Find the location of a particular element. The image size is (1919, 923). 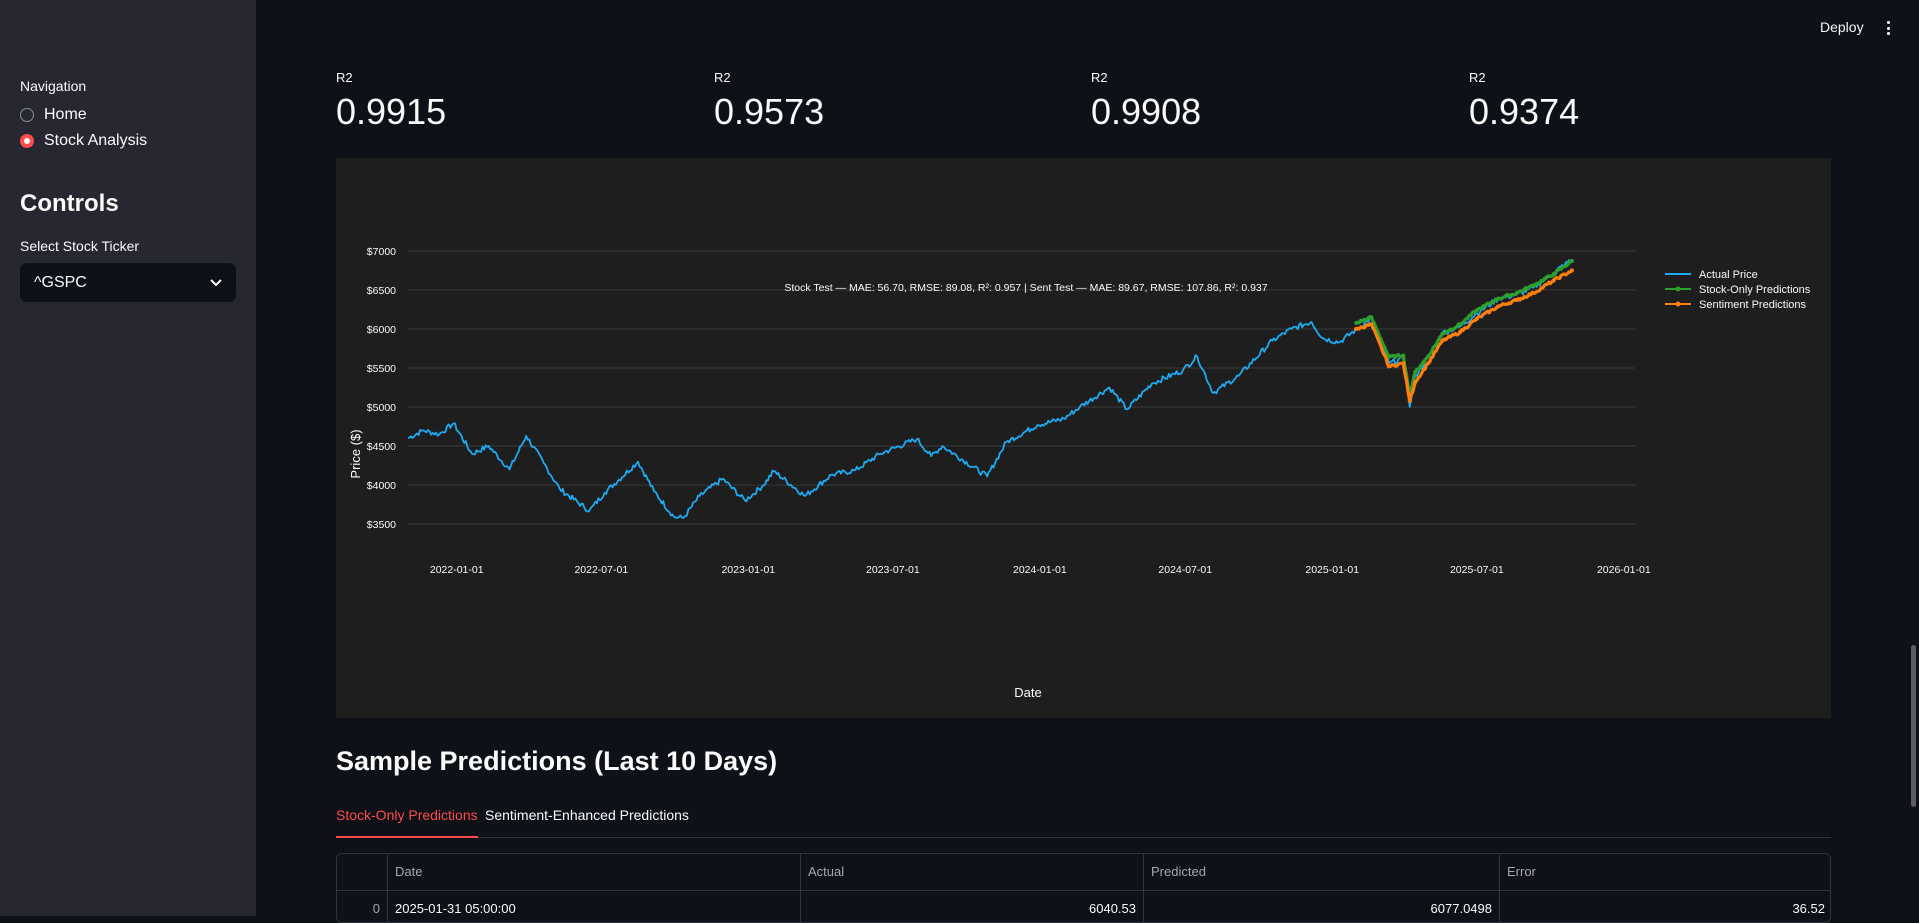

y-axis-ticks: $3500 $4000 $4500 $5000 $5500 $6000 $6500 $7000 is located at coordinates (381, 388).